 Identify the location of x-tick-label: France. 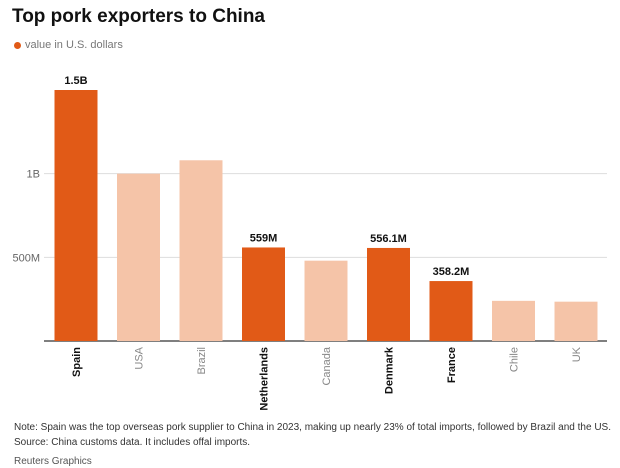
(452, 365).